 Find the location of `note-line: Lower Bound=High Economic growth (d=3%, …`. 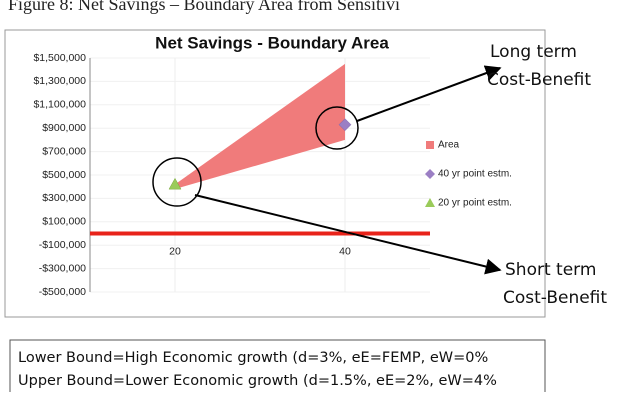

note-line: Lower Bound=High Economic growth (d=3%, … is located at coordinates (253, 358).